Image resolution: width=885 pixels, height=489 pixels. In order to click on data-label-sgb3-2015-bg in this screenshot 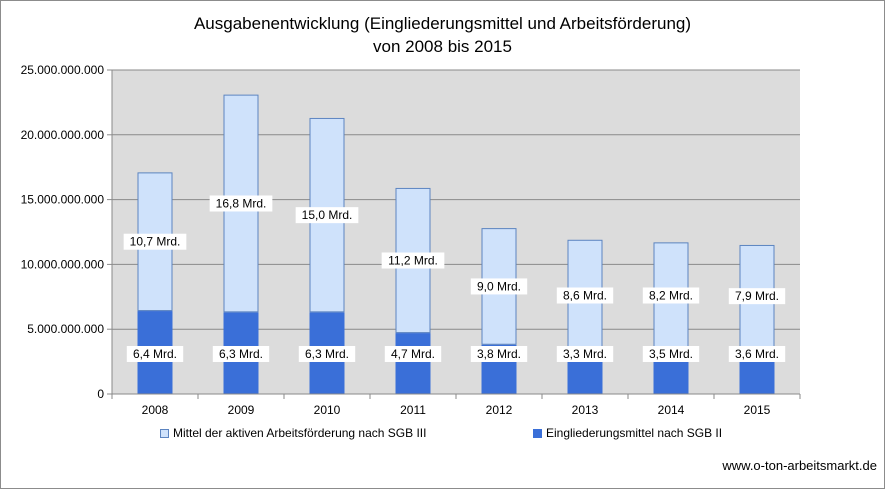, I will do `click(757, 296)`.